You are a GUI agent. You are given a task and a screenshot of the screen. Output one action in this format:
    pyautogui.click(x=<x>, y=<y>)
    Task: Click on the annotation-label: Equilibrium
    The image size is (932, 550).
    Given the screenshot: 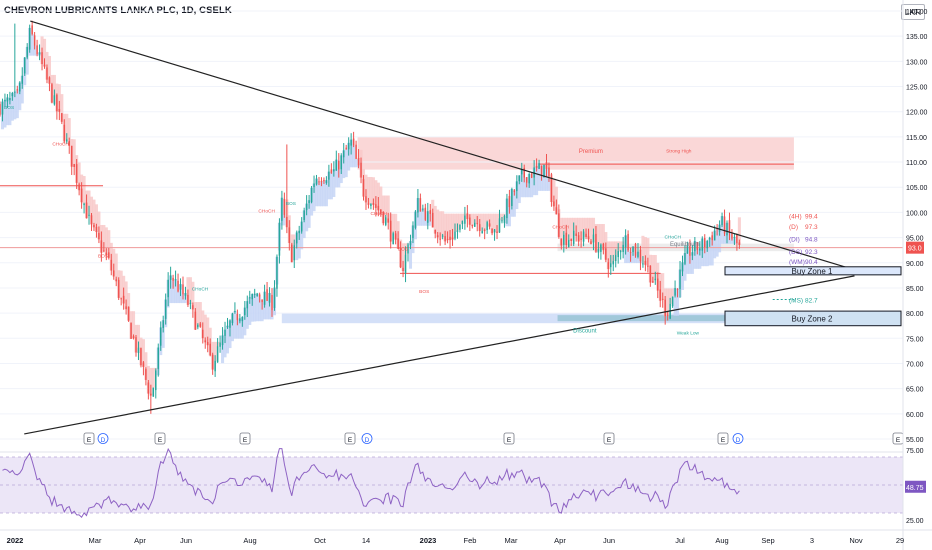 What is the action you would take?
    pyautogui.click(x=685, y=245)
    